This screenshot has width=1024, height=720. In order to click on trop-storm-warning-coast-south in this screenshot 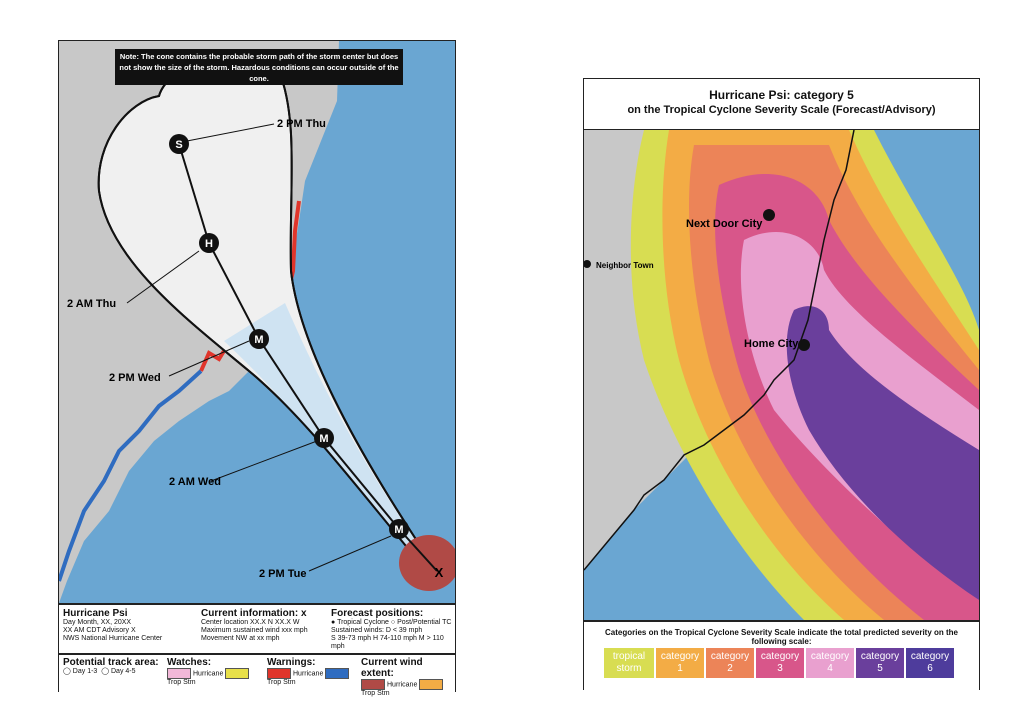, I will do `click(131, 475)`.